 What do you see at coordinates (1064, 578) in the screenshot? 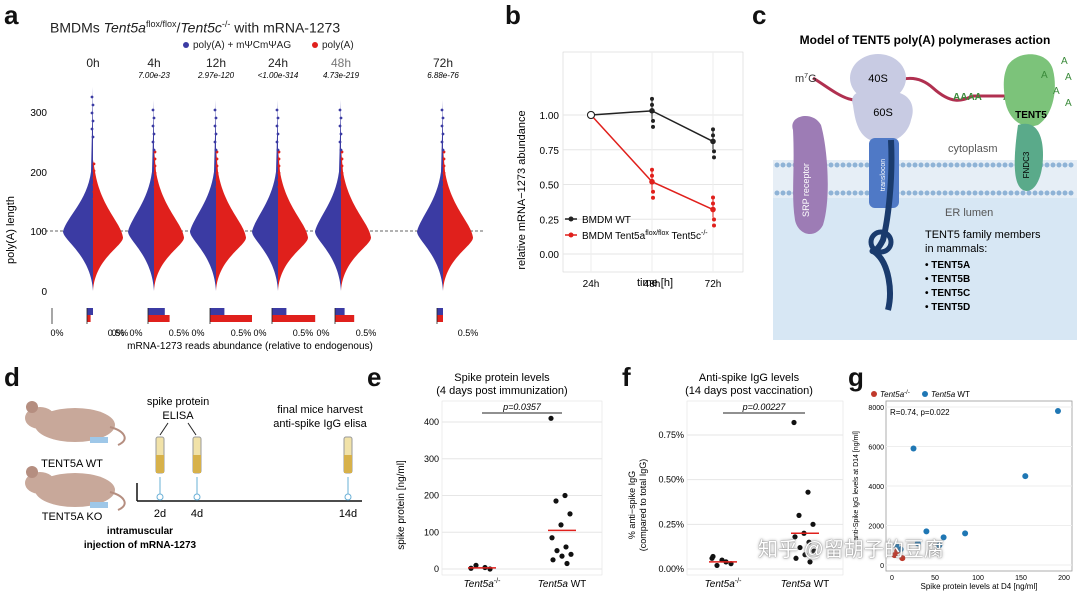
I see `panel-g-xtick: 200` at bounding box center [1064, 578].